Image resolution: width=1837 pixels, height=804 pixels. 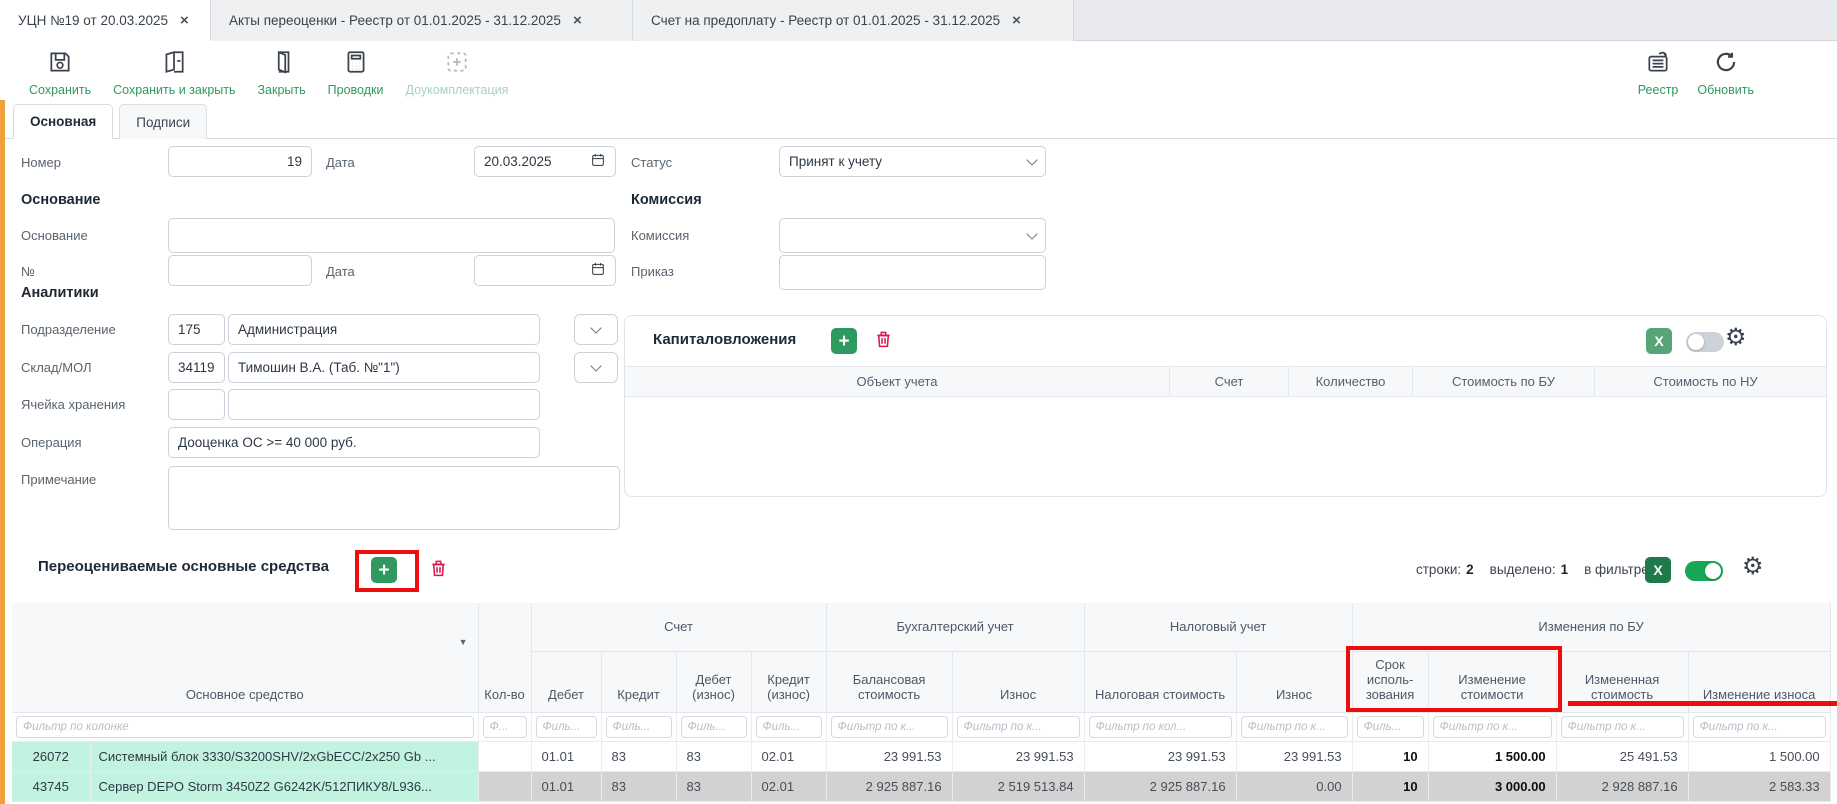 What do you see at coordinates (1351, 381) in the screenshot?
I see `capital-col-quantity: Количество` at bounding box center [1351, 381].